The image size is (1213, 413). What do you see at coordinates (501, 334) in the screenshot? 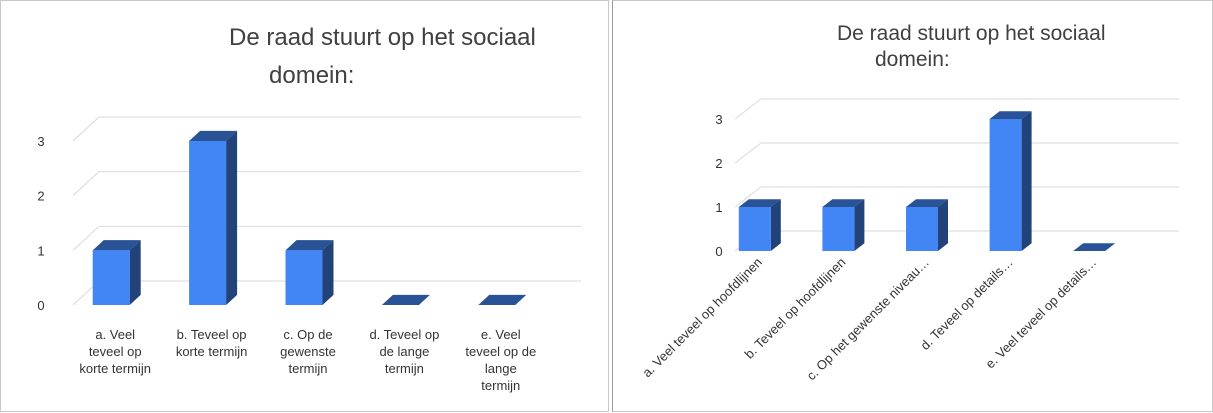
I see `x-category-label-line: e. Veel` at bounding box center [501, 334].